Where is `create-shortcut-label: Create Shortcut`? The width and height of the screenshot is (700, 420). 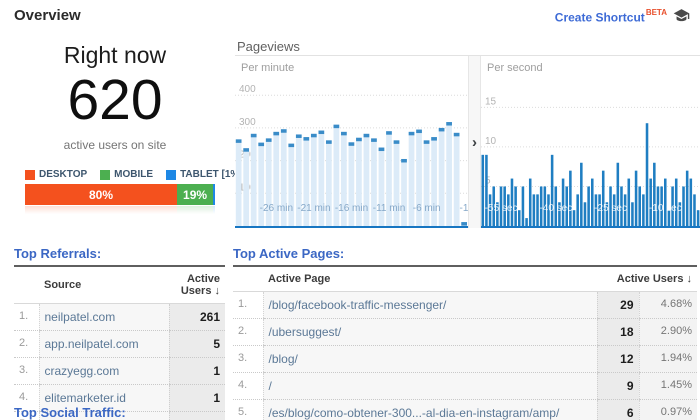 create-shortcut-label: Create Shortcut is located at coordinates (599, 17).